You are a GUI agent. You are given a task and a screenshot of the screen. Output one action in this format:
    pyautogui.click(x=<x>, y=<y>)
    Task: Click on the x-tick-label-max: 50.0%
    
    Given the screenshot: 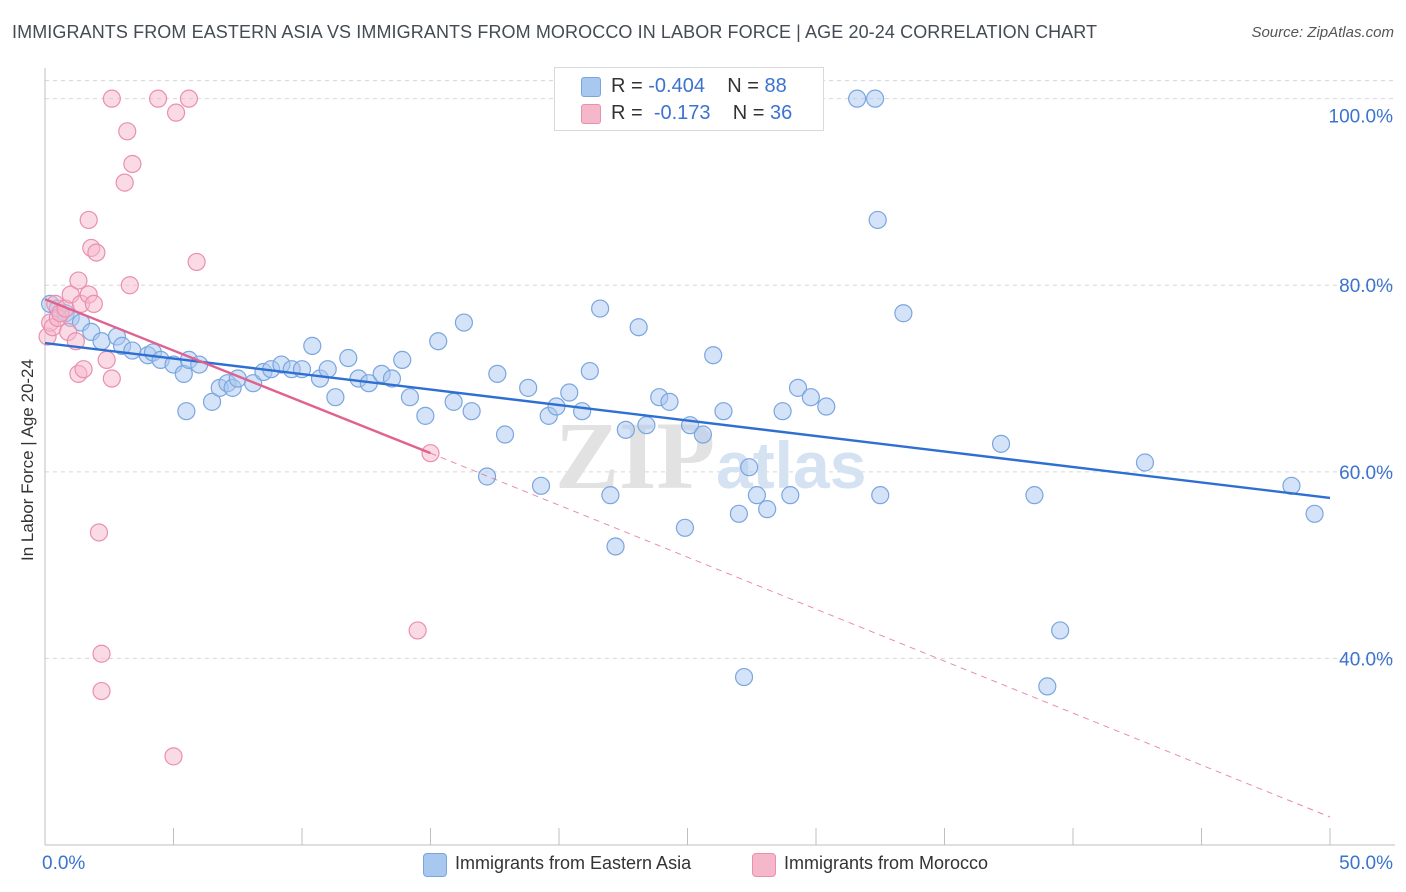 What is the action you would take?
    pyautogui.click(x=1366, y=863)
    